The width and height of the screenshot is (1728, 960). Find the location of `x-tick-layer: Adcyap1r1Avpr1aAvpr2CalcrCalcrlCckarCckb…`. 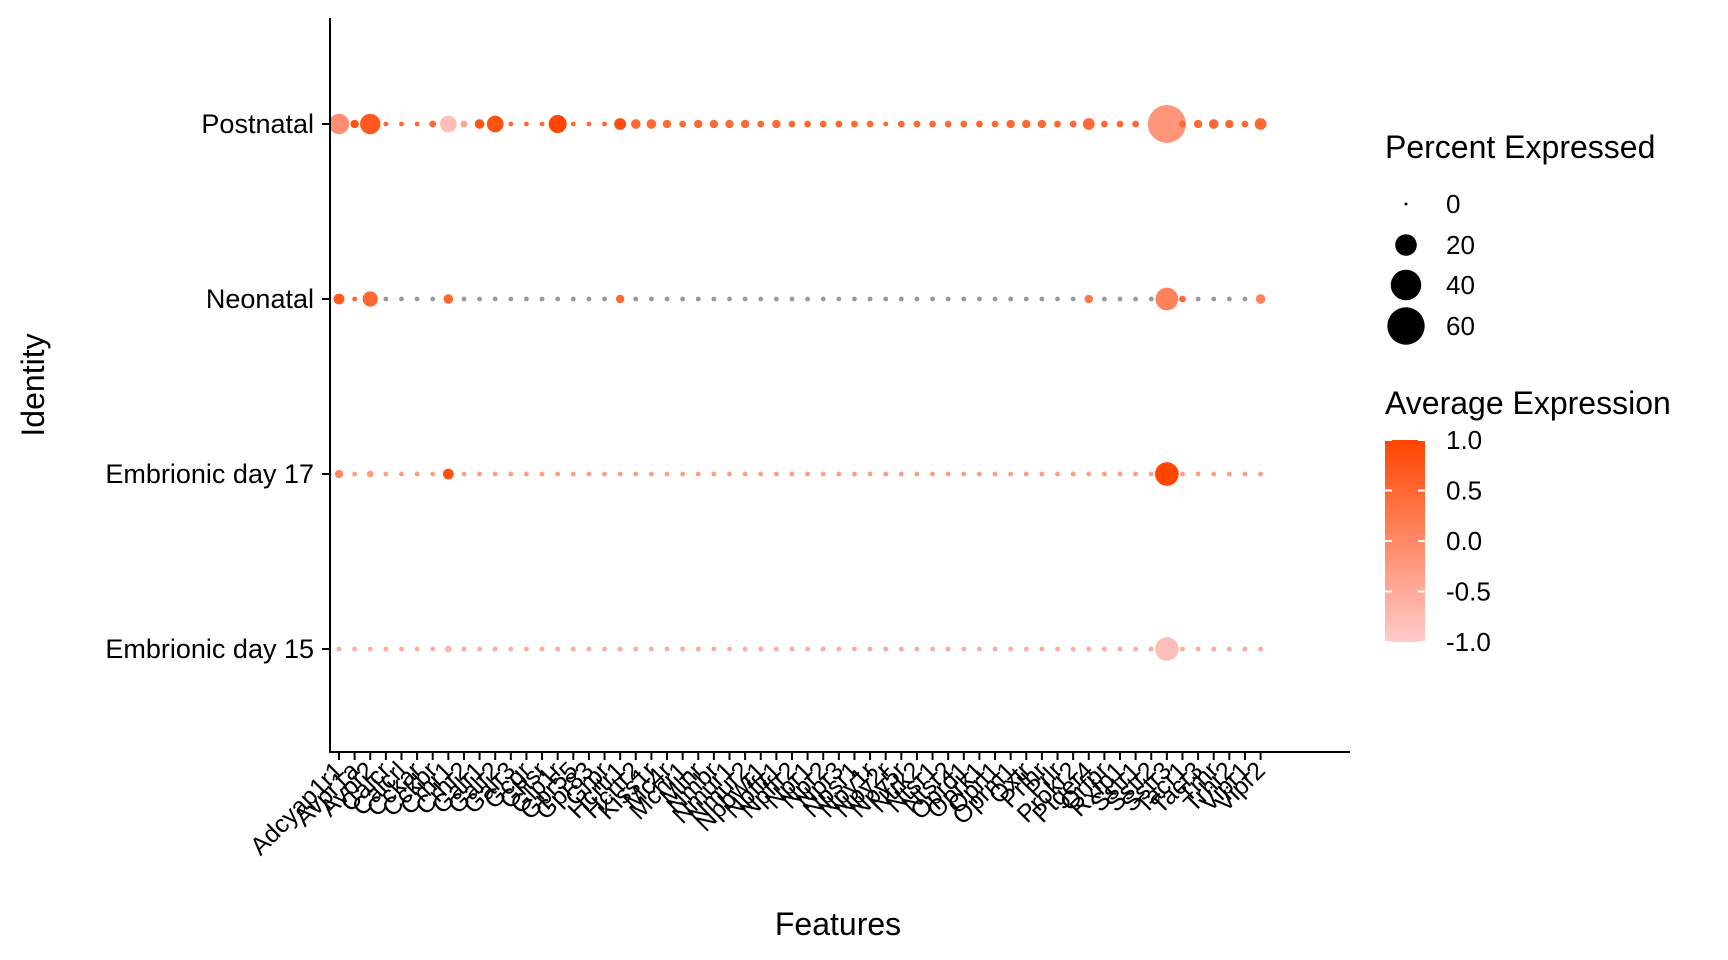

x-tick-layer: Adcyap1r1Avpr1aAvpr2CalcrCalcrlCckarCckb… is located at coordinates (758, 806).